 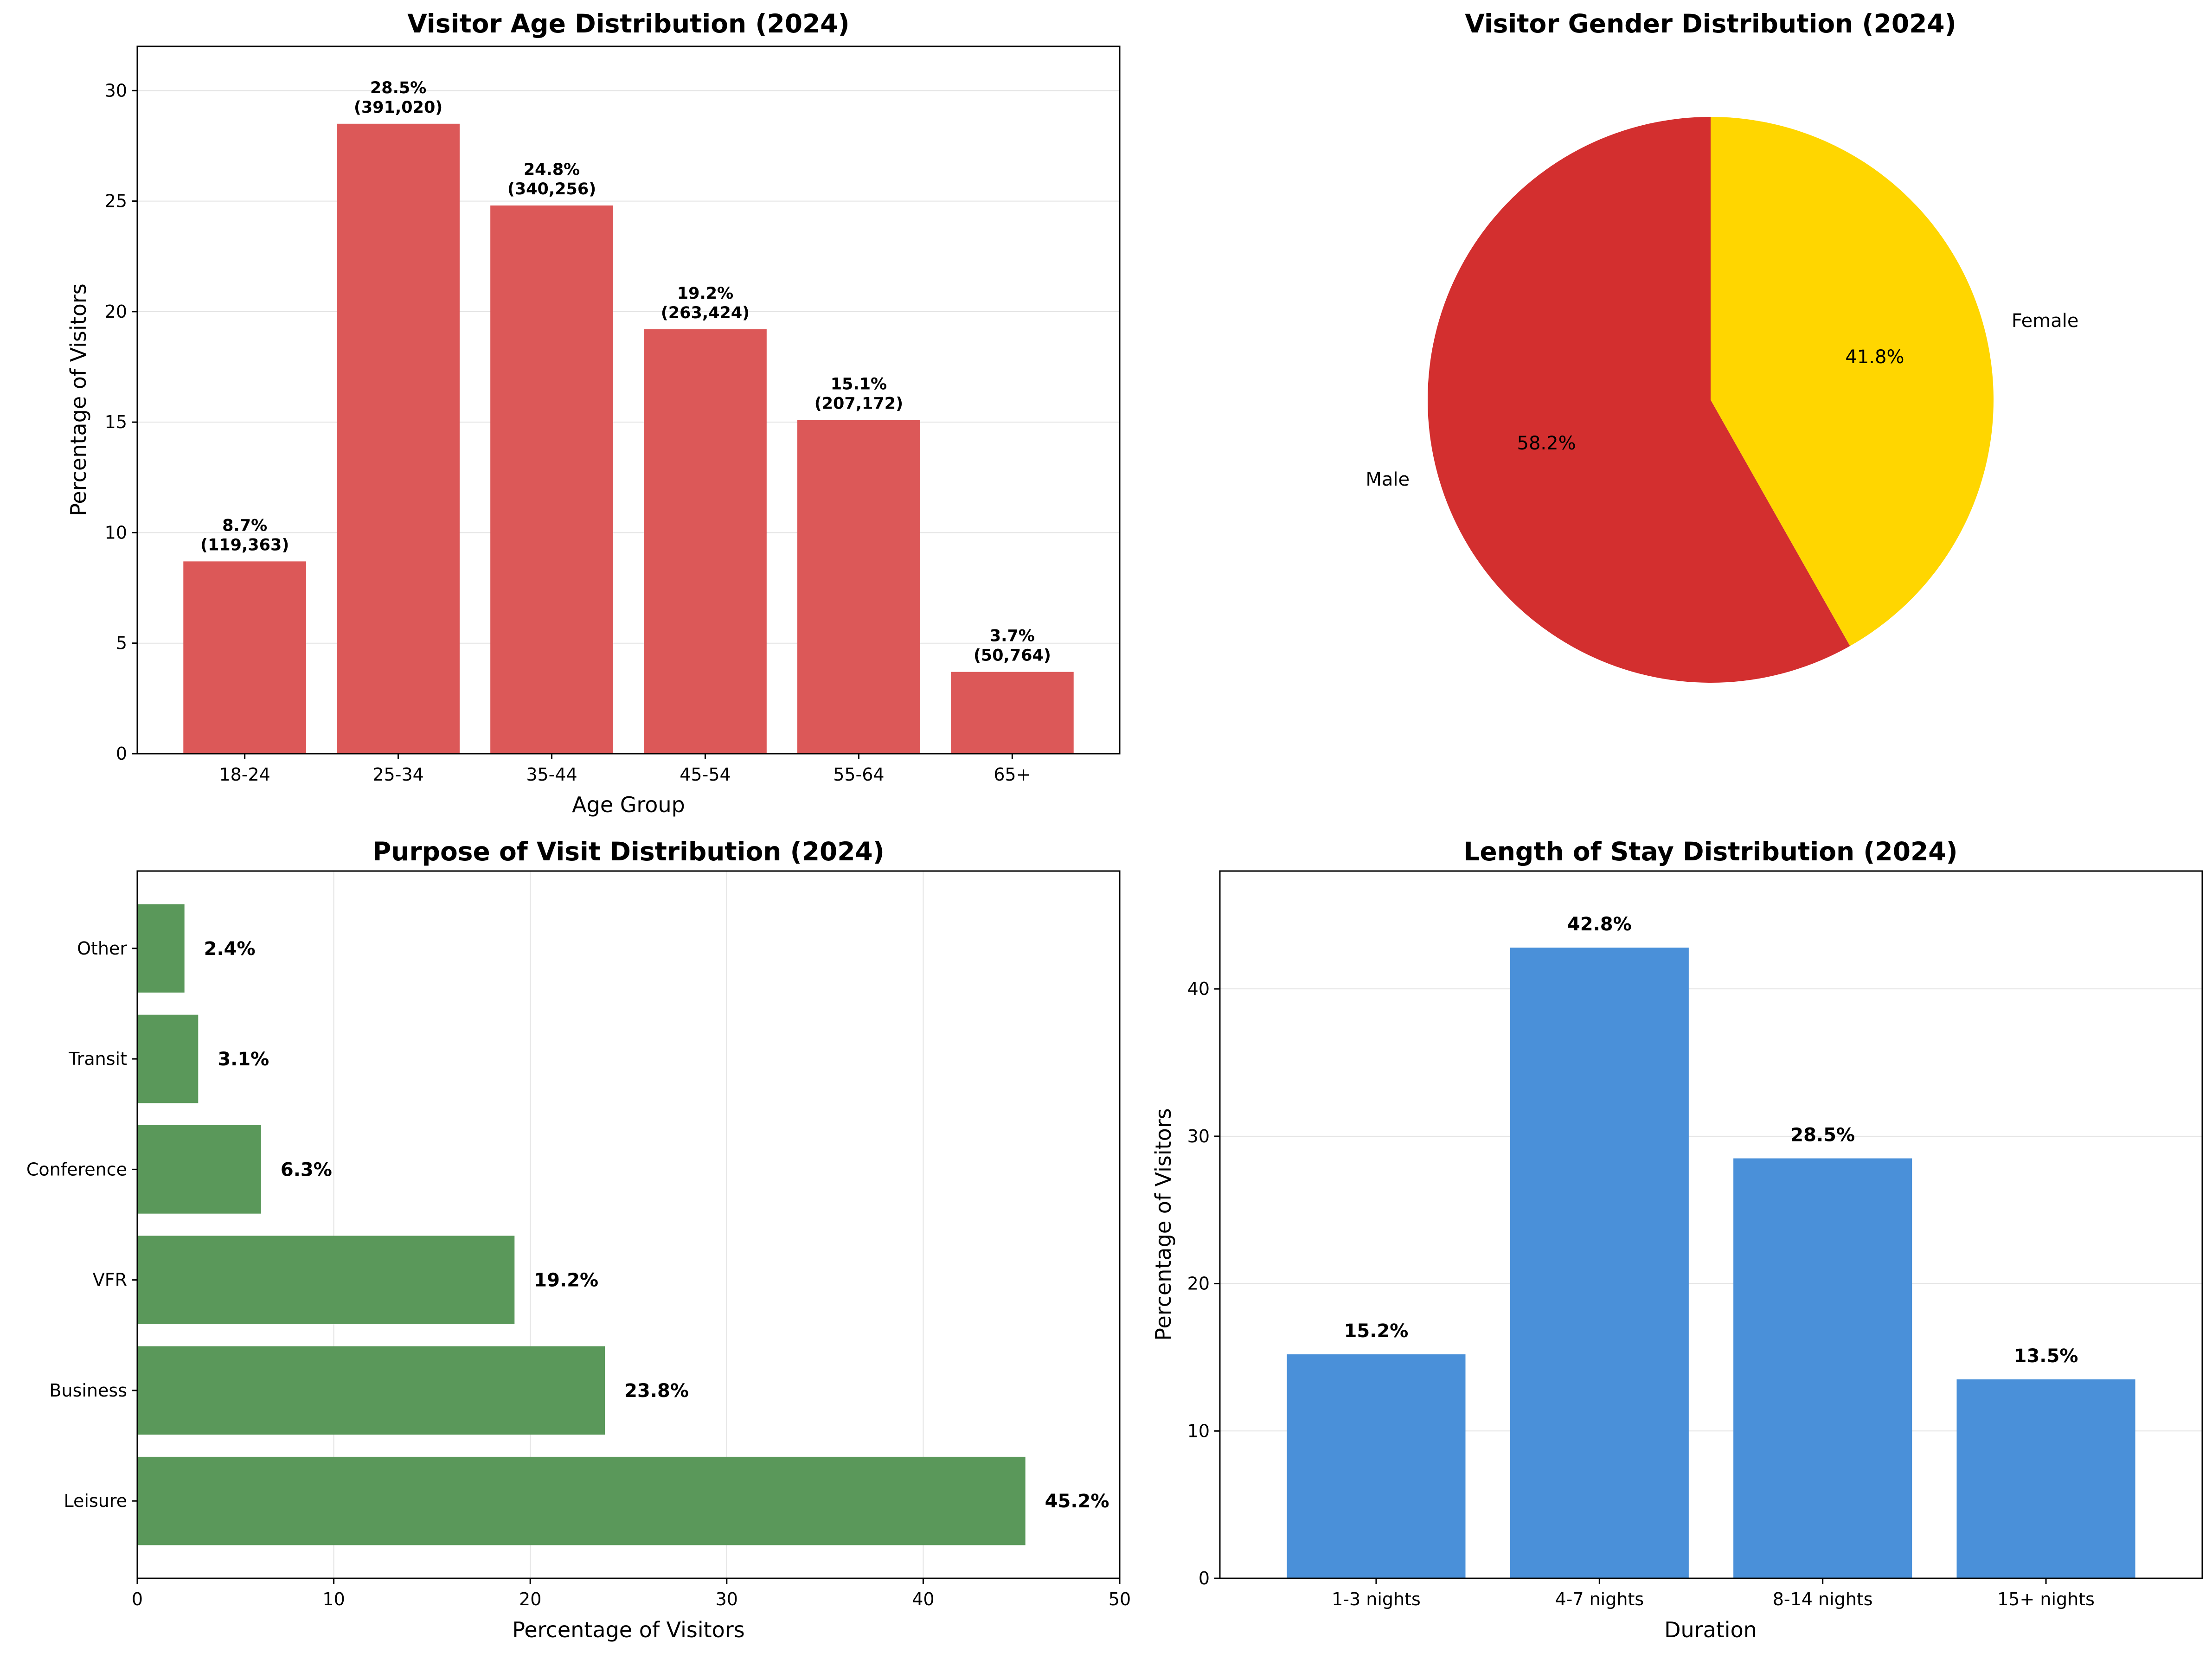 I want to click on gender-pct-label: 58.2%, so click(x=1547, y=444).